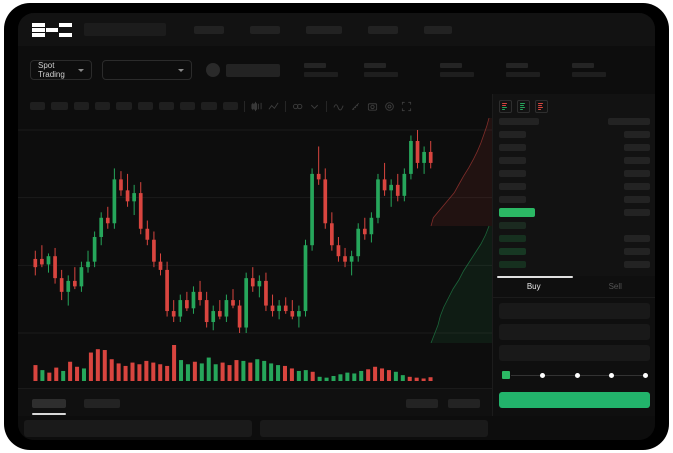 The image size is (673, 453). I want to click on order-amount-field, so click(574, 332).